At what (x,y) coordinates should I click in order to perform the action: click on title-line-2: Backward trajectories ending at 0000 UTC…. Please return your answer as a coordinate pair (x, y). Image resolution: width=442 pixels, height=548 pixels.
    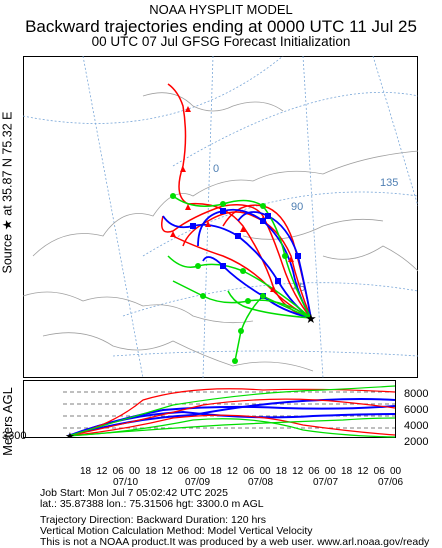
    Looking at the image, I should click on (221, 26).